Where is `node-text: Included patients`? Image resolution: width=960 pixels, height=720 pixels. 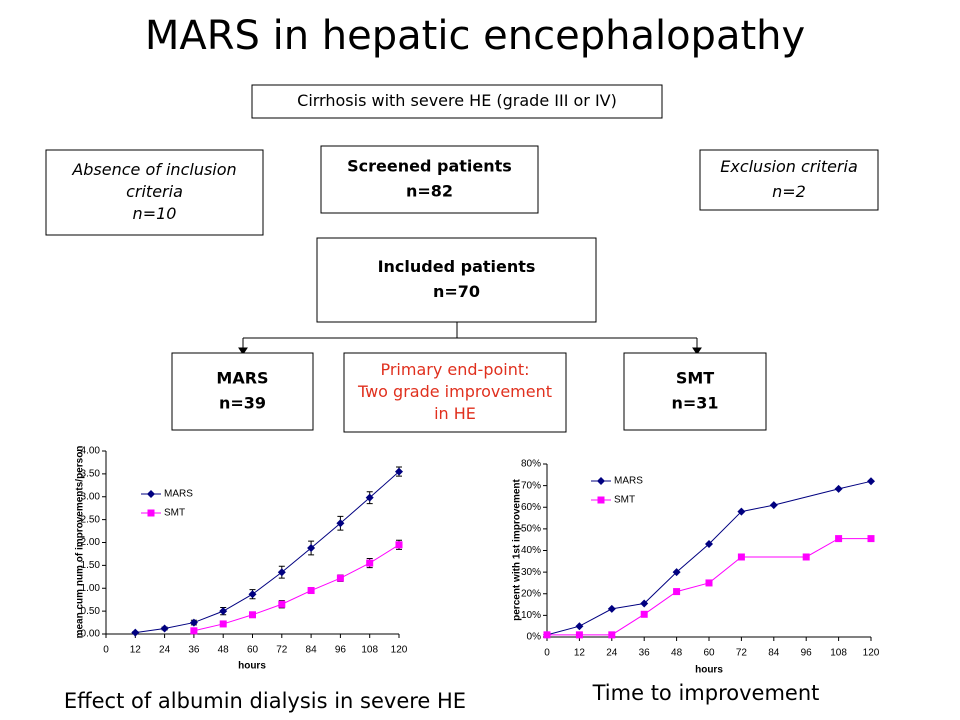
node-text: Included patients is located at coordinates (457, 266).